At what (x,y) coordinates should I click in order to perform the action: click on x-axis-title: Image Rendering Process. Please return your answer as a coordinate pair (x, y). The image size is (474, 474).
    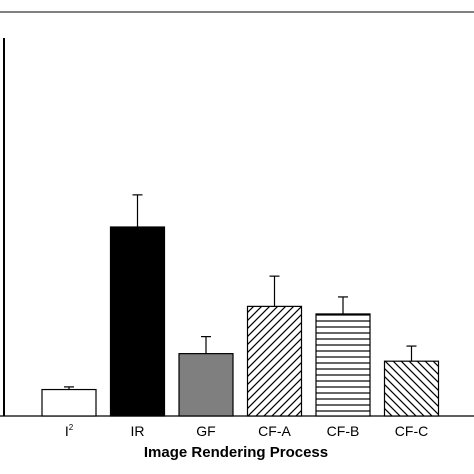
    Looking at the image, I should click on (236, 452).